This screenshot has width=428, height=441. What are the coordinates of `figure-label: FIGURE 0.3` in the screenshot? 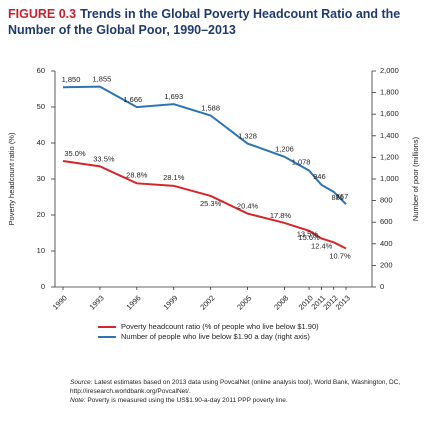 It's located at (42, 14).